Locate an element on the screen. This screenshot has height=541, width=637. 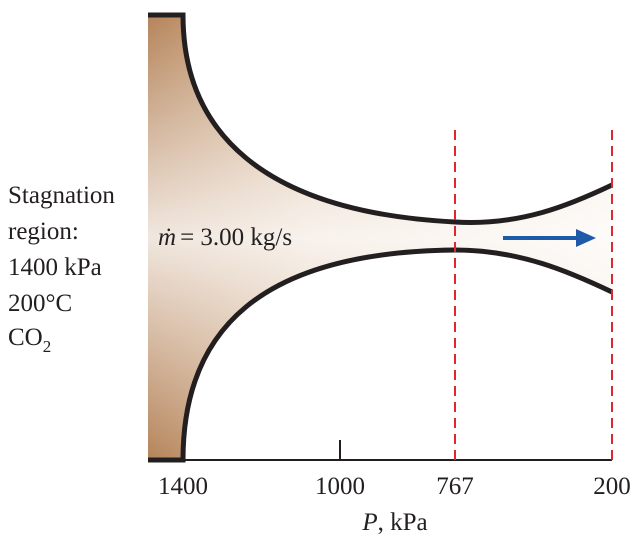
tick-label: 1400 is located at coordinates (183, 486).